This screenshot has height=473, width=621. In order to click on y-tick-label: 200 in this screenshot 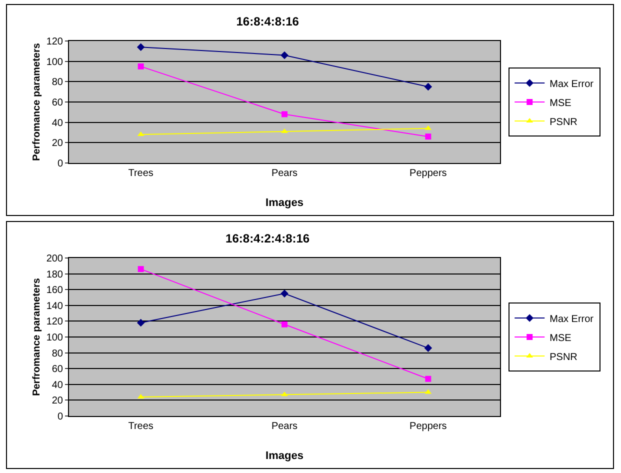, I will do `click(55, 259)`.